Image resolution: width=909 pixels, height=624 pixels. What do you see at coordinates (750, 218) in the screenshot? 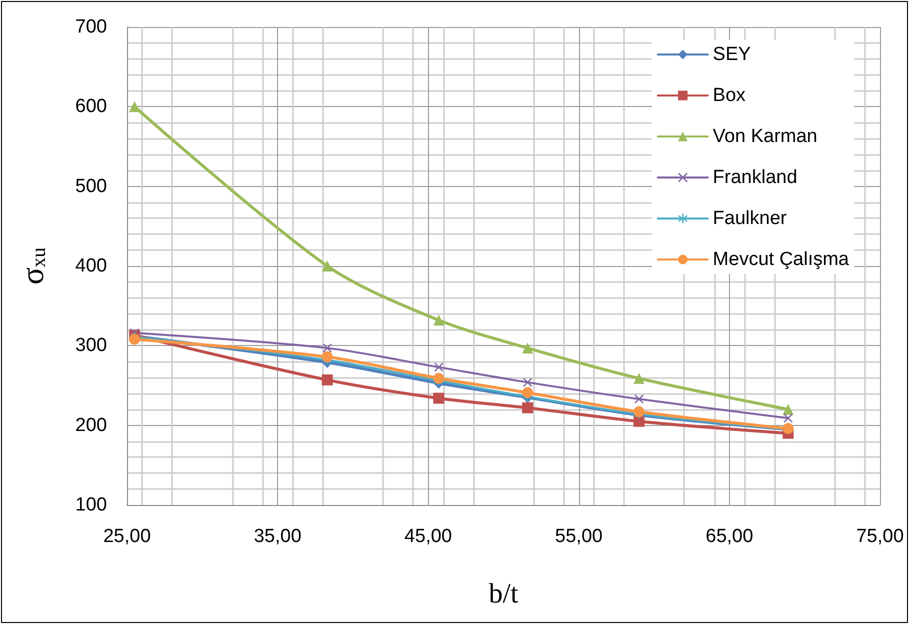
I see `legend-label: Faulkner` at bounding box center [750, 218].